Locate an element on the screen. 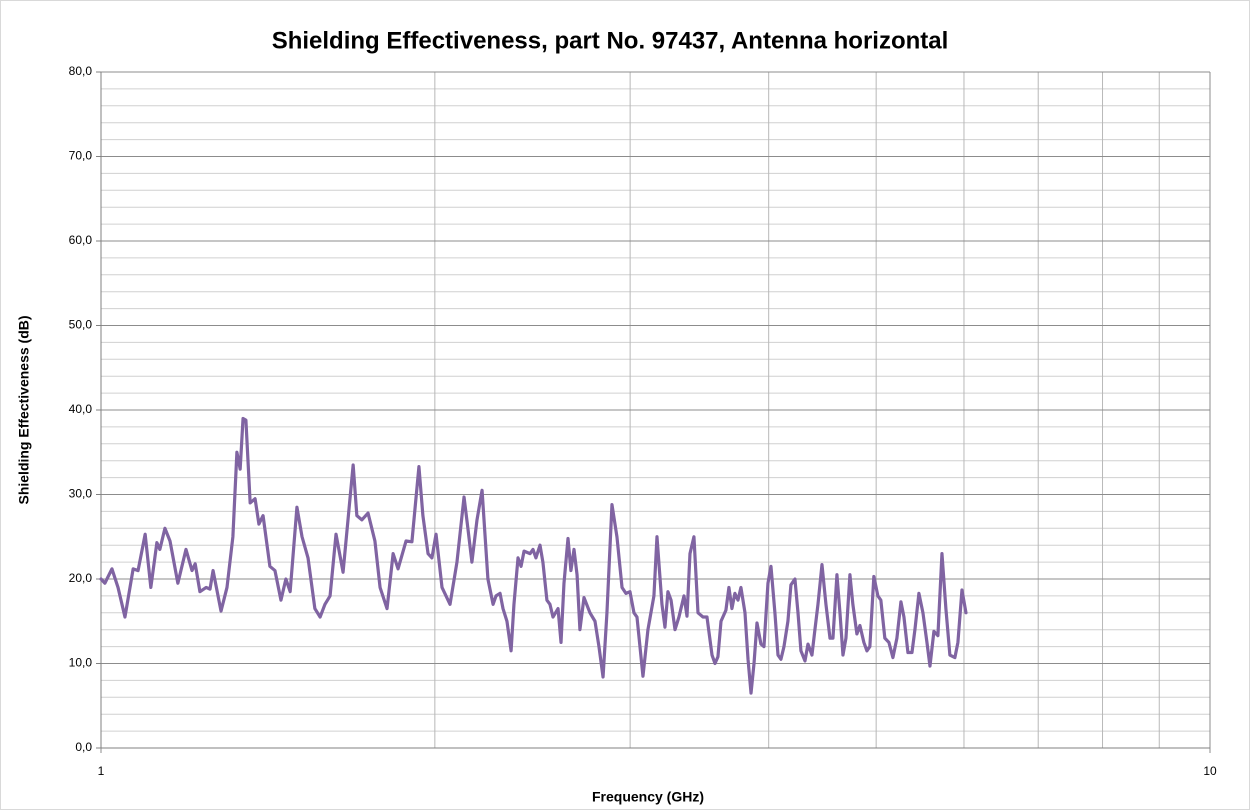  y-tick-label: 60,0 is located at coordinates (81, 240).